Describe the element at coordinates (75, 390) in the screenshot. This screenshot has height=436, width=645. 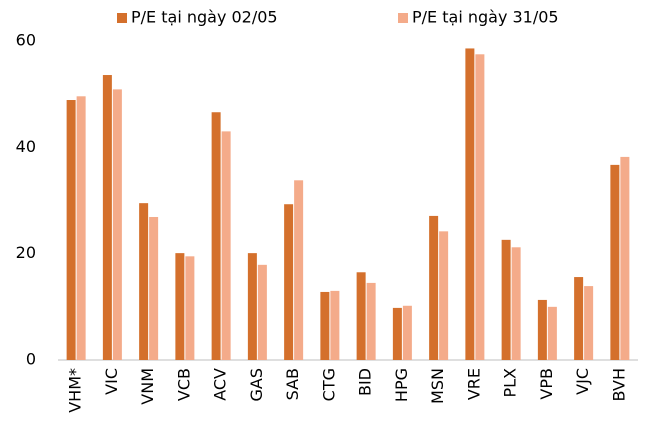
I see `x-tick-label: VHM*` at that location.